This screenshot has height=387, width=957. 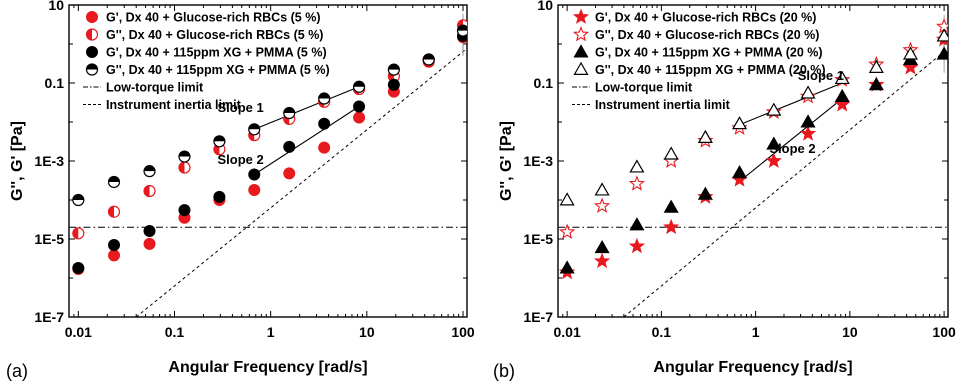 What do you see at coordinates (17, 371) in the screenshot?
I see `panel-label: (a)` at bounding box center [17, 371].